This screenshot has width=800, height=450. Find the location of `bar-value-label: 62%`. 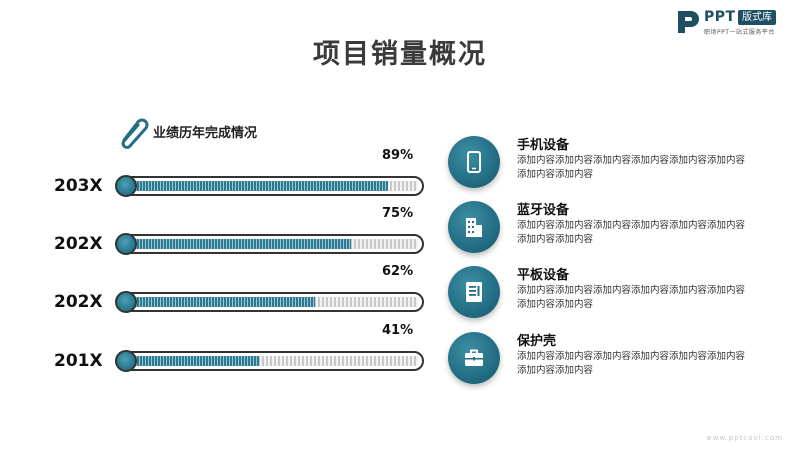

bar-value-label: 62% is located at coordinates (398, 271).